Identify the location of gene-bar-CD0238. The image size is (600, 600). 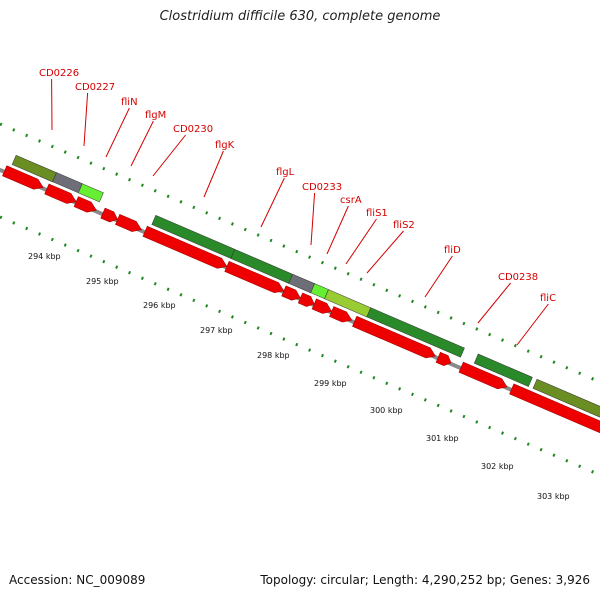
(503, 370).